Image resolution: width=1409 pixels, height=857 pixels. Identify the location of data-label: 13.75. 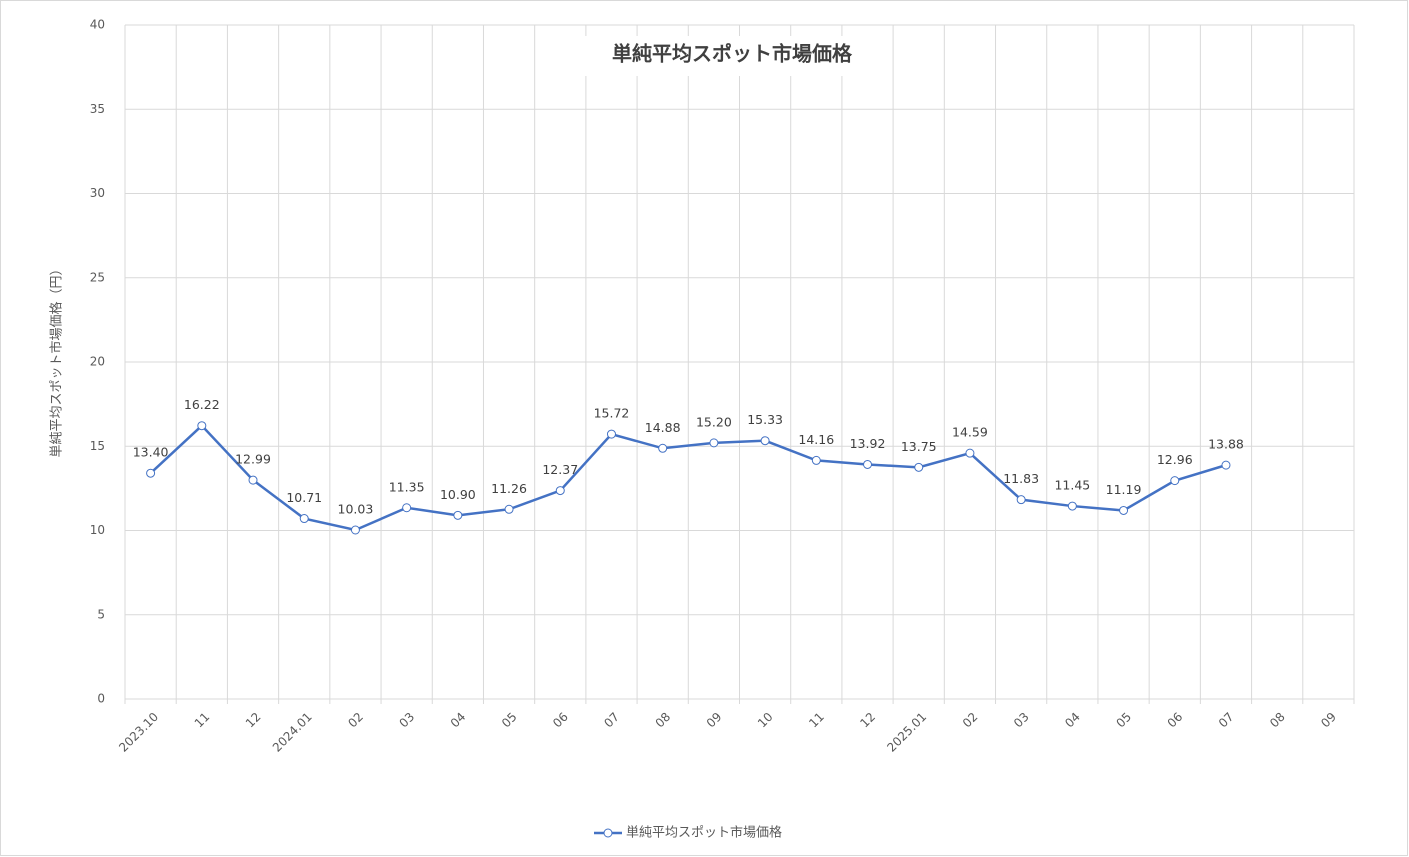
(919, 446).